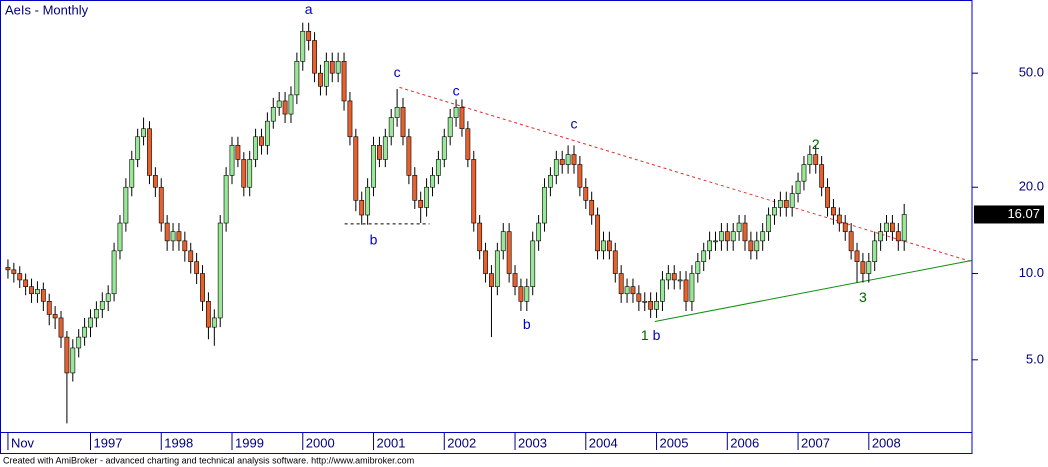 The height and width of the screenshot is (467, 1048). I want to click on x-tick-label: 1998, so click(178, 442).